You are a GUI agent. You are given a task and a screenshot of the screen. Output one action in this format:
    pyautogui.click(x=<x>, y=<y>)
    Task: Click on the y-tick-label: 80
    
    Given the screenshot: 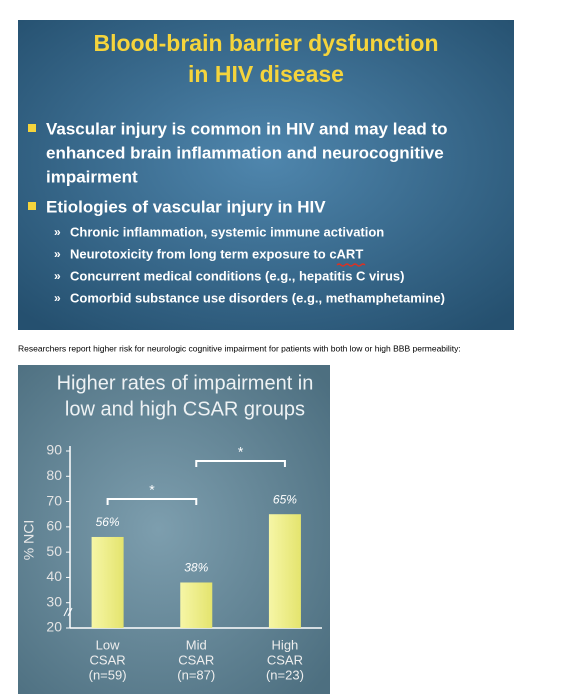 What is the action you would take?
    pyautogui.click(x=54, y=475)
    